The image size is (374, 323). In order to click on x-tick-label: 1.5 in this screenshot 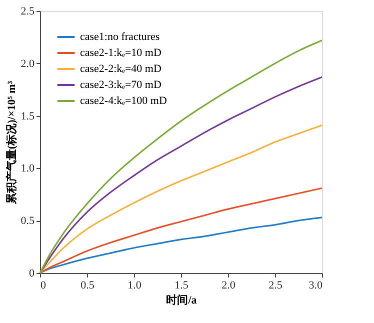, I will do `click(181, 286)`.